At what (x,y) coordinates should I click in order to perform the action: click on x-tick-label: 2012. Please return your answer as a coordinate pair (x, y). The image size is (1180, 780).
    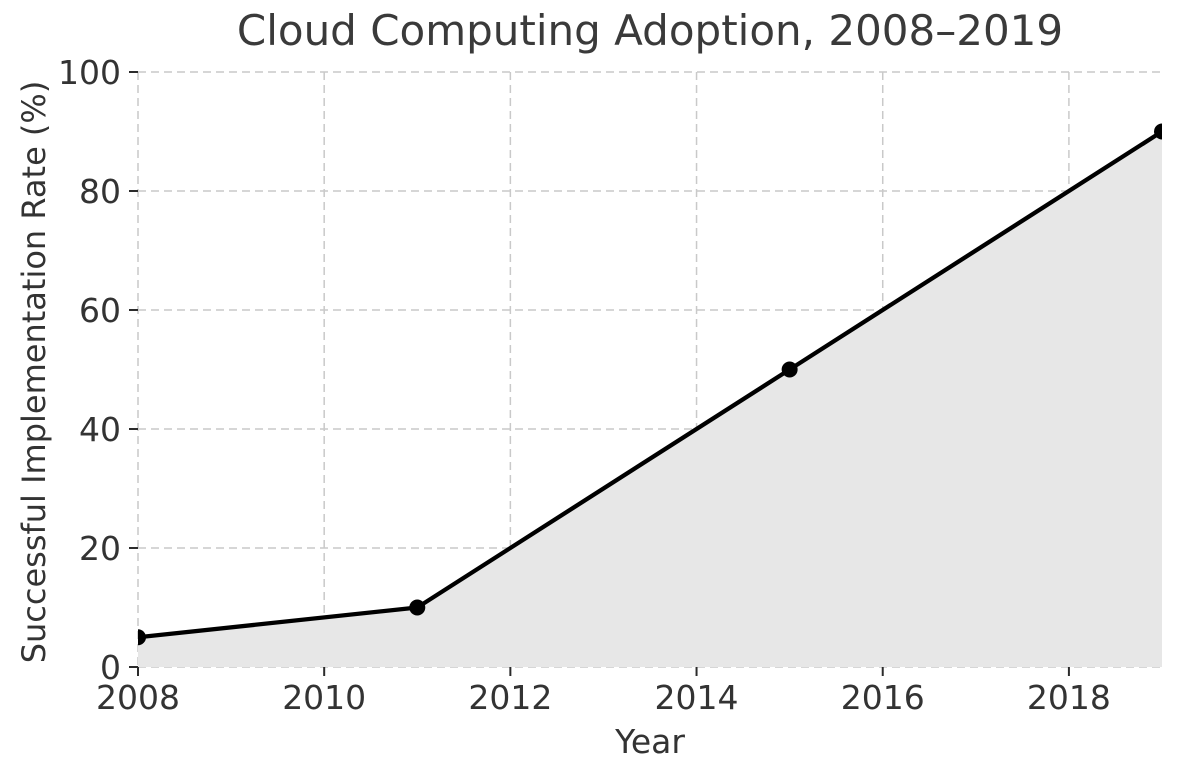
    Looking at the image, I should click on (510, 697).